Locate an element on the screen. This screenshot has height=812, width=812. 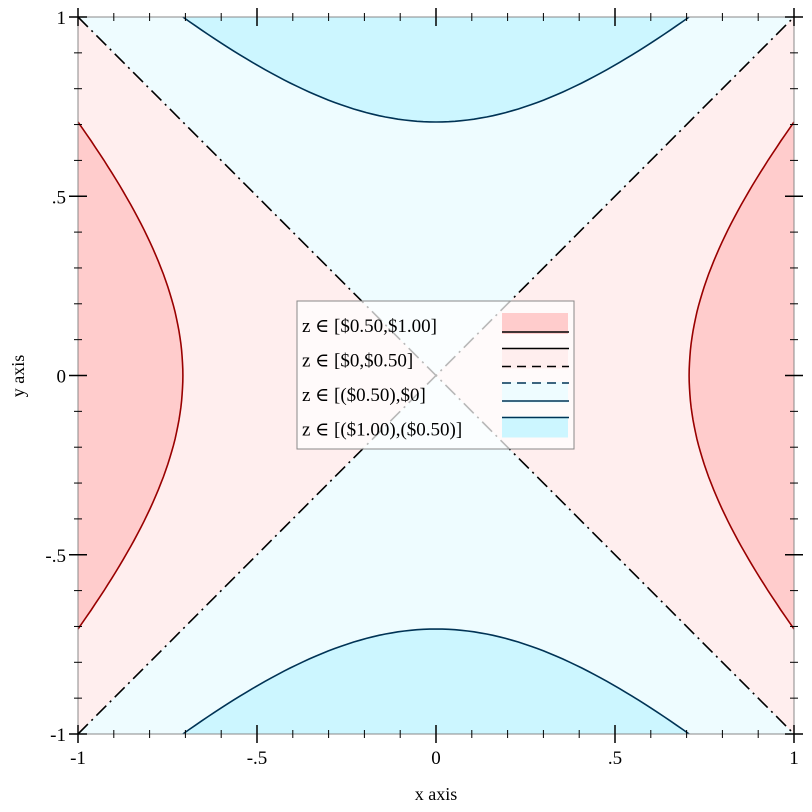
legend-label: z ∈ [$0,$0.50] is located at coordinates (357, 361).